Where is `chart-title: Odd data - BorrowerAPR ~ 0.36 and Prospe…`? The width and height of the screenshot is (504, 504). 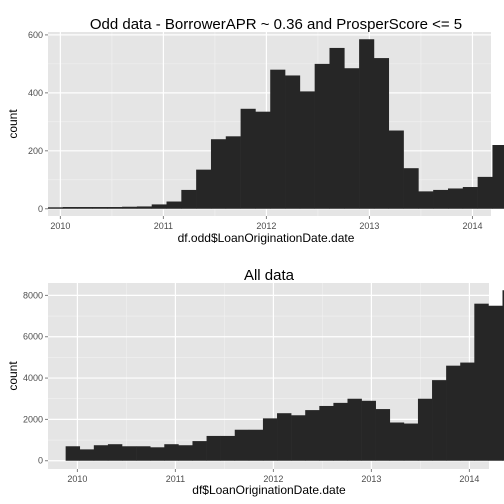 chart-title: Odd data - BorrowerAPR ~ 0.36 and Prospe… is located at coordinates (276, 24).